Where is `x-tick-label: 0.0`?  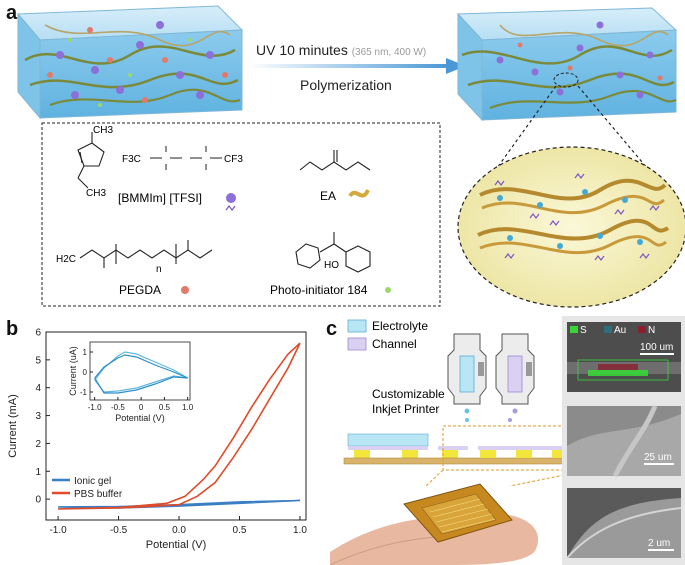 x-tick-label: 0.0 is located at coordinates (179, 530).